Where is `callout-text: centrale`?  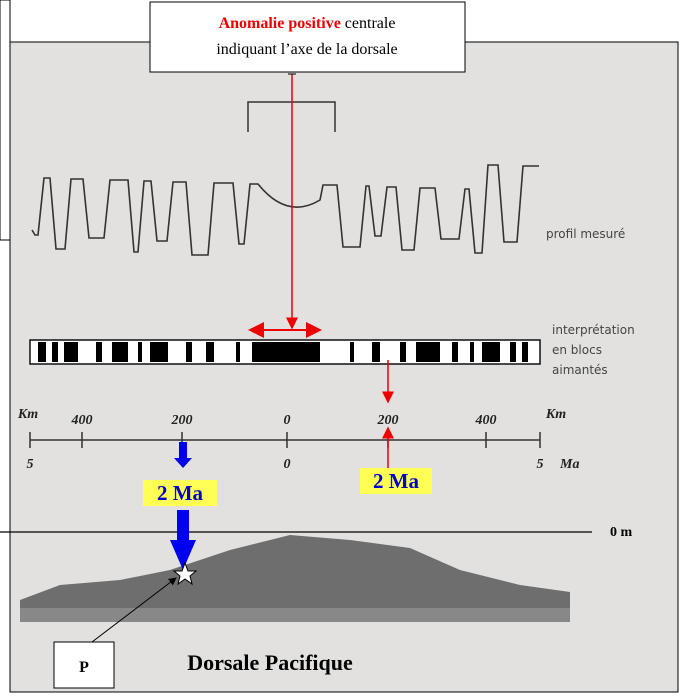 callout-text: centrale is located at coordinates (370, 23).